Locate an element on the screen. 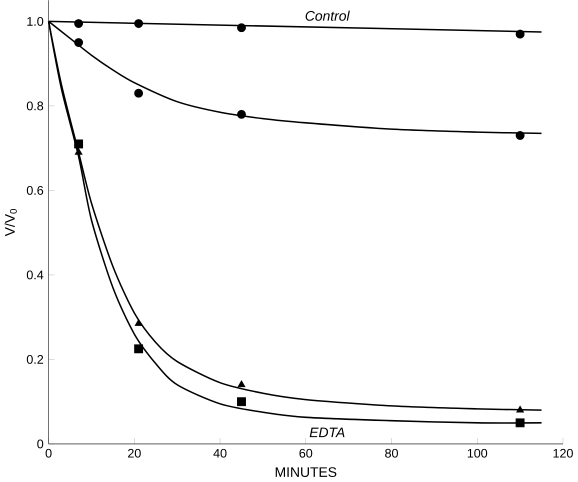  x-tick-label: 0 is located at coordinates (49, 453).